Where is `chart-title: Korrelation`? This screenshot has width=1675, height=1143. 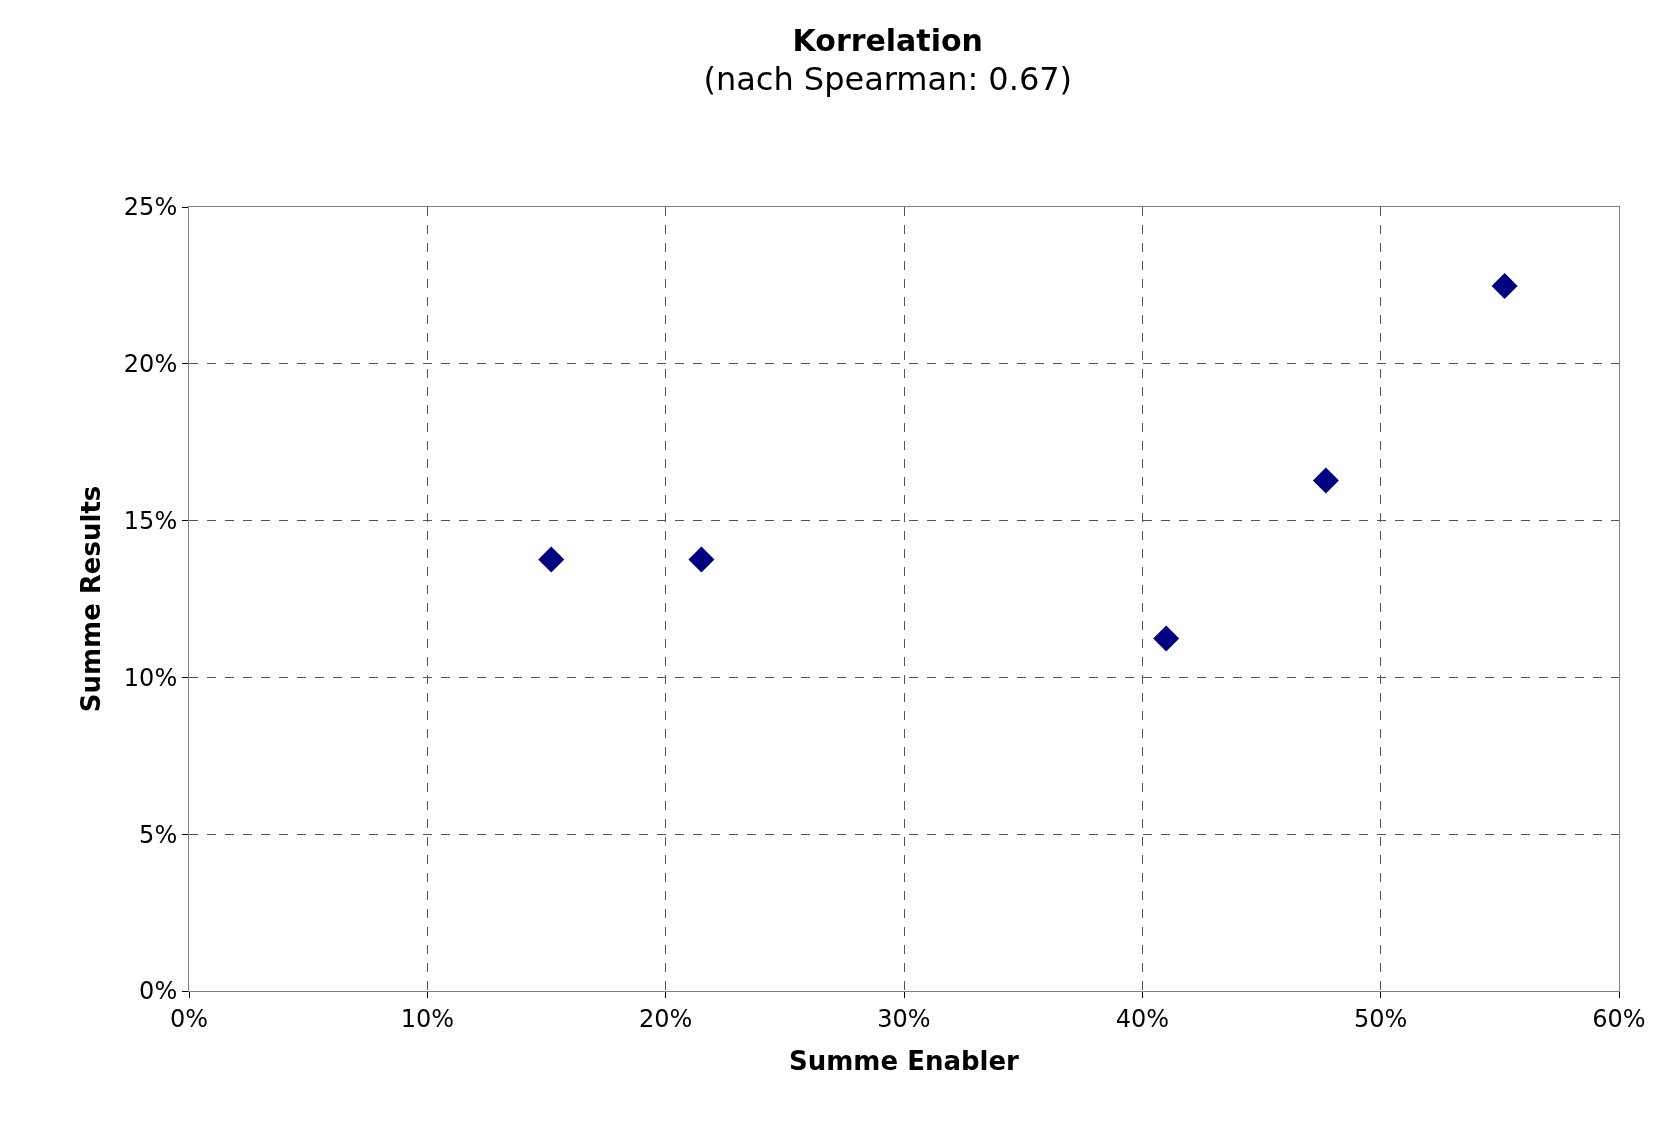
chart-title: Korrelation is located at coordinates (887, 41).